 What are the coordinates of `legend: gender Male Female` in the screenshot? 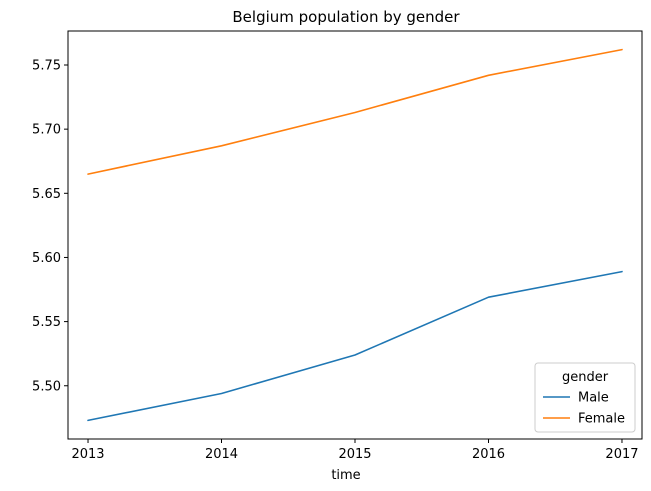 It's located at (585, 397).